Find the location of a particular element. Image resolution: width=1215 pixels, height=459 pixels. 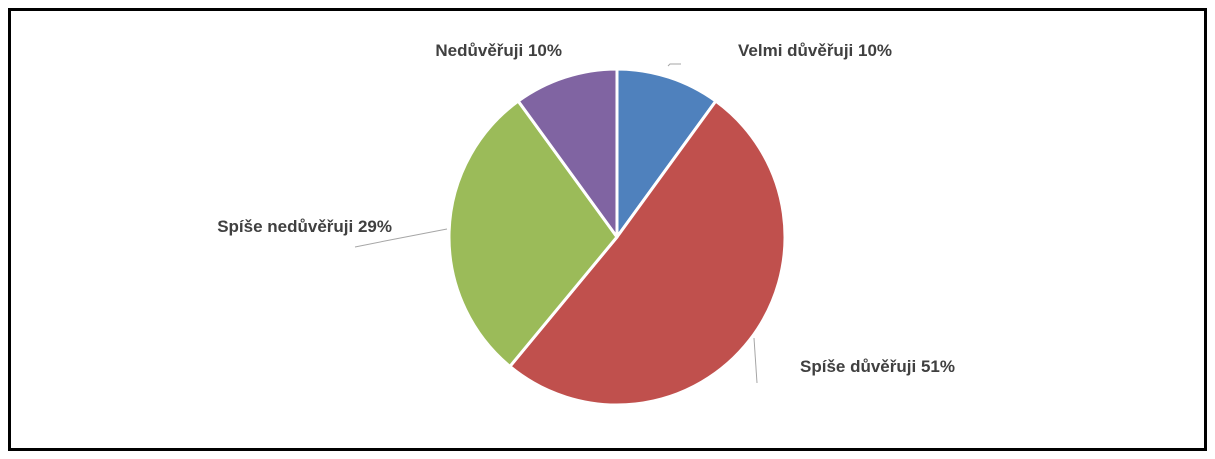

category-name: Spíše nedůvěřuji is located at coordinates (285, 226).